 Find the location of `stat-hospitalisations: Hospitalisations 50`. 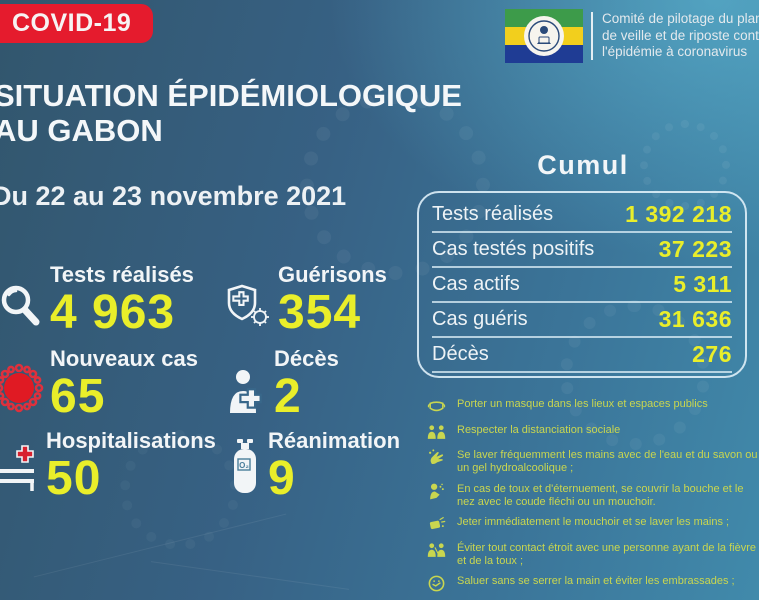

stat-hospitalisations: Hospitalisations 50 is located at coordinates (108, 466).